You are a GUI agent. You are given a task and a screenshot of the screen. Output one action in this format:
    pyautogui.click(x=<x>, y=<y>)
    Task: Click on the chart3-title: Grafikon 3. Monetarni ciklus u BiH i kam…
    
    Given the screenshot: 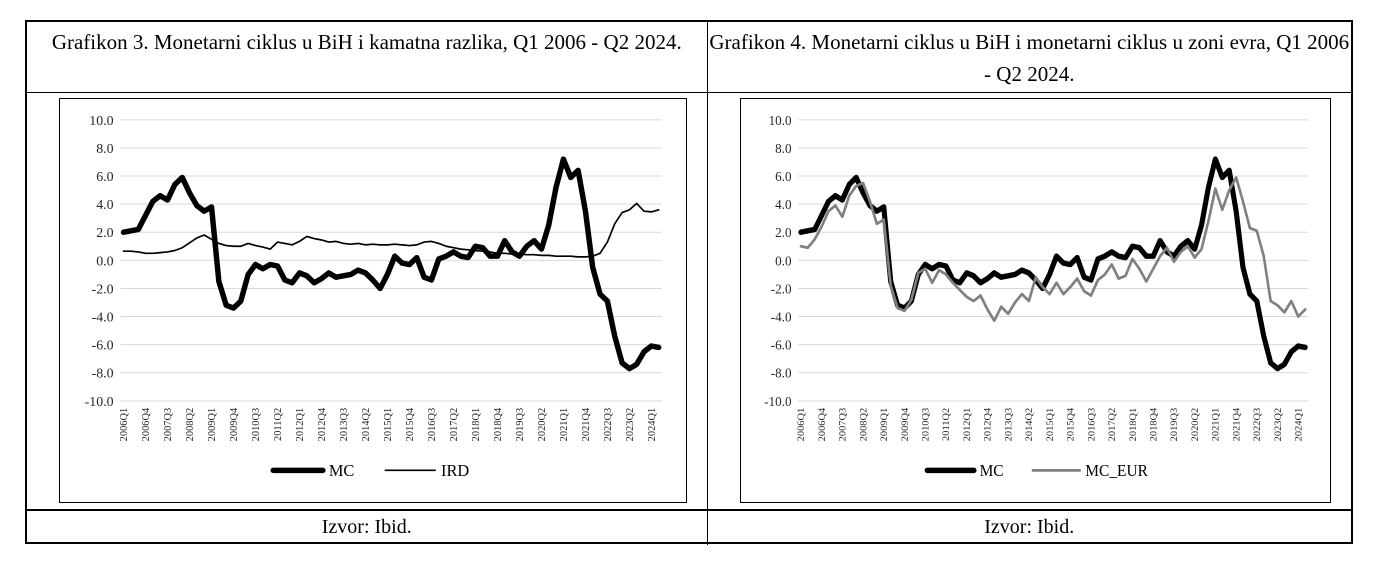 What is the action you would take?
    pyautogui.click(x=367, y=57)
    